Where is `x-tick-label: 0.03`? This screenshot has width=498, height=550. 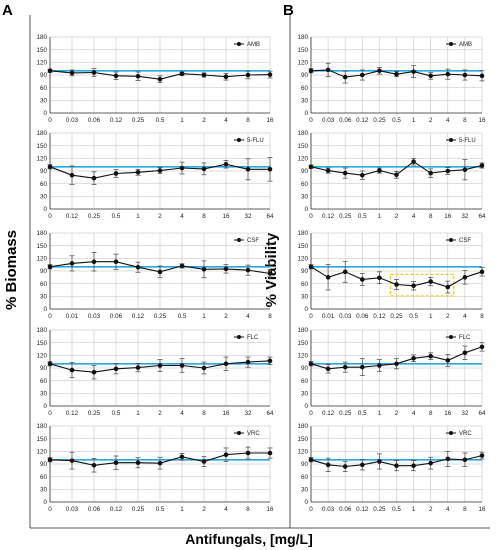
x-tick-label: 0.03 is located at coordinates (94, 316).